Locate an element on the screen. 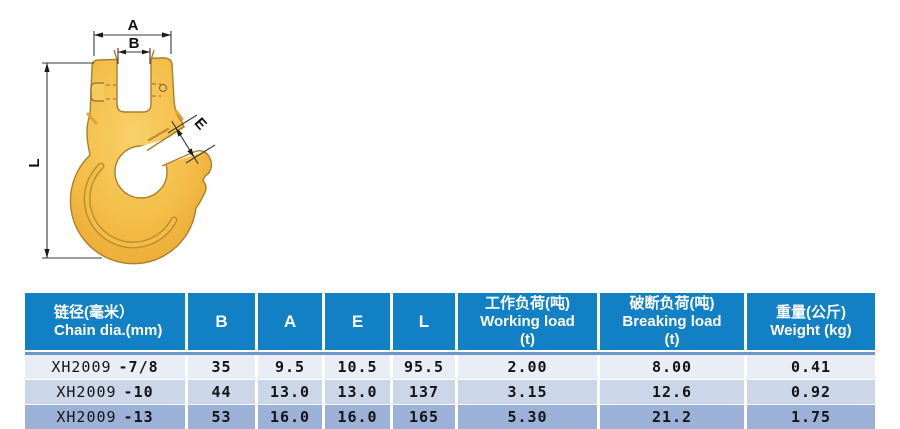 This screenshot has width=900, height=429. cell-breaking-load: 8.00 is located at coordinates (673, 367).